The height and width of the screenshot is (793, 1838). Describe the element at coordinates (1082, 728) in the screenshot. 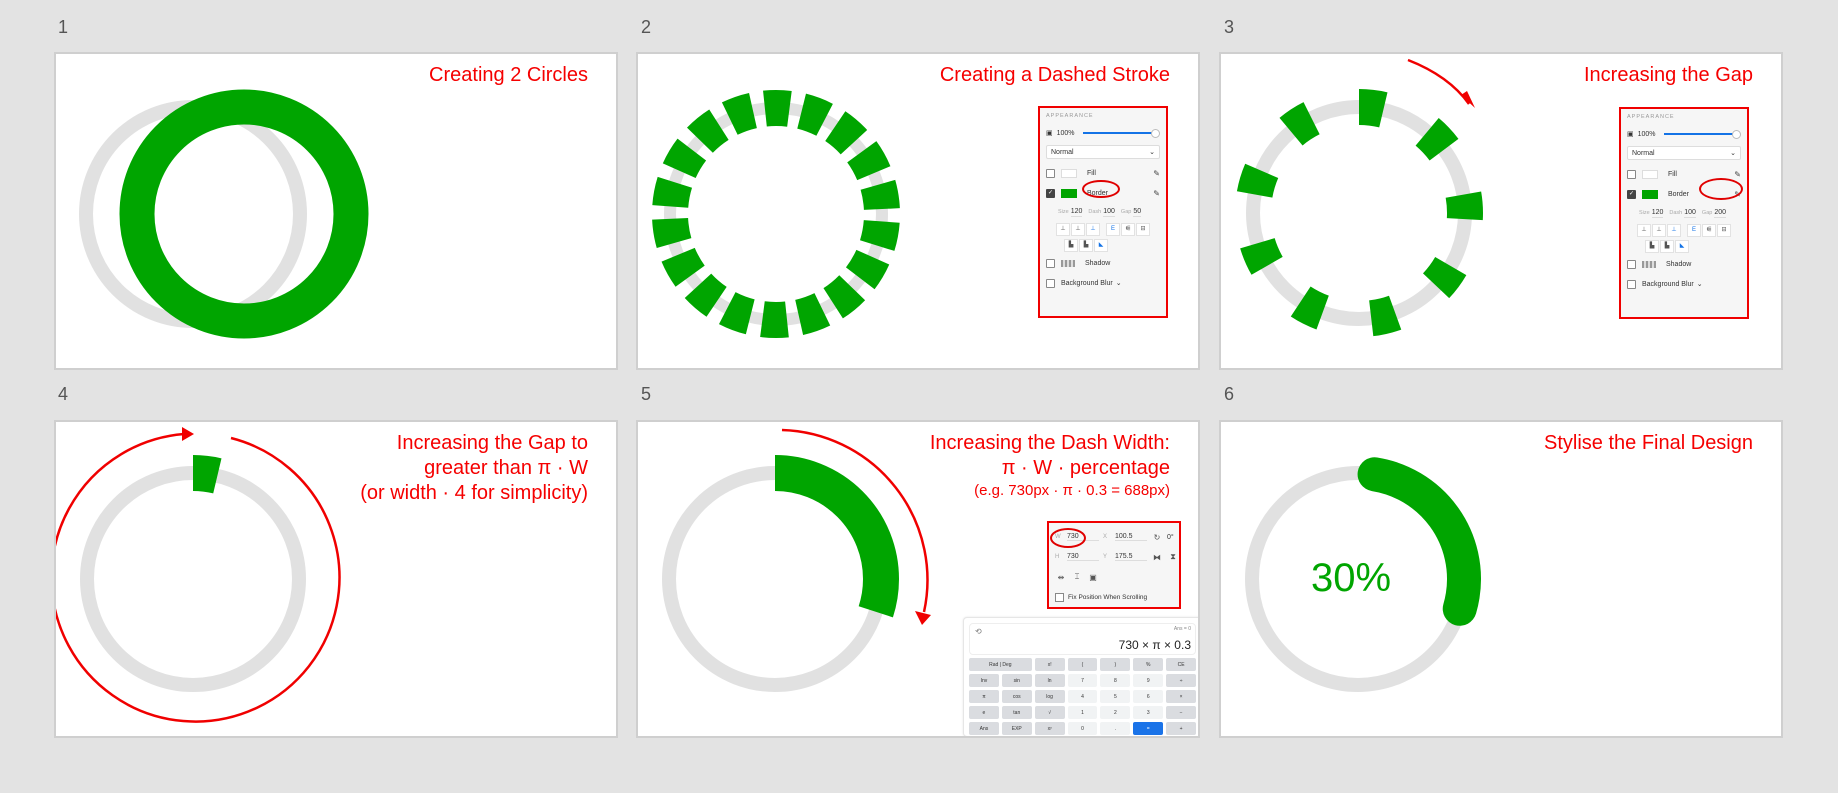

I see `calc-key-0: 0` at that location.